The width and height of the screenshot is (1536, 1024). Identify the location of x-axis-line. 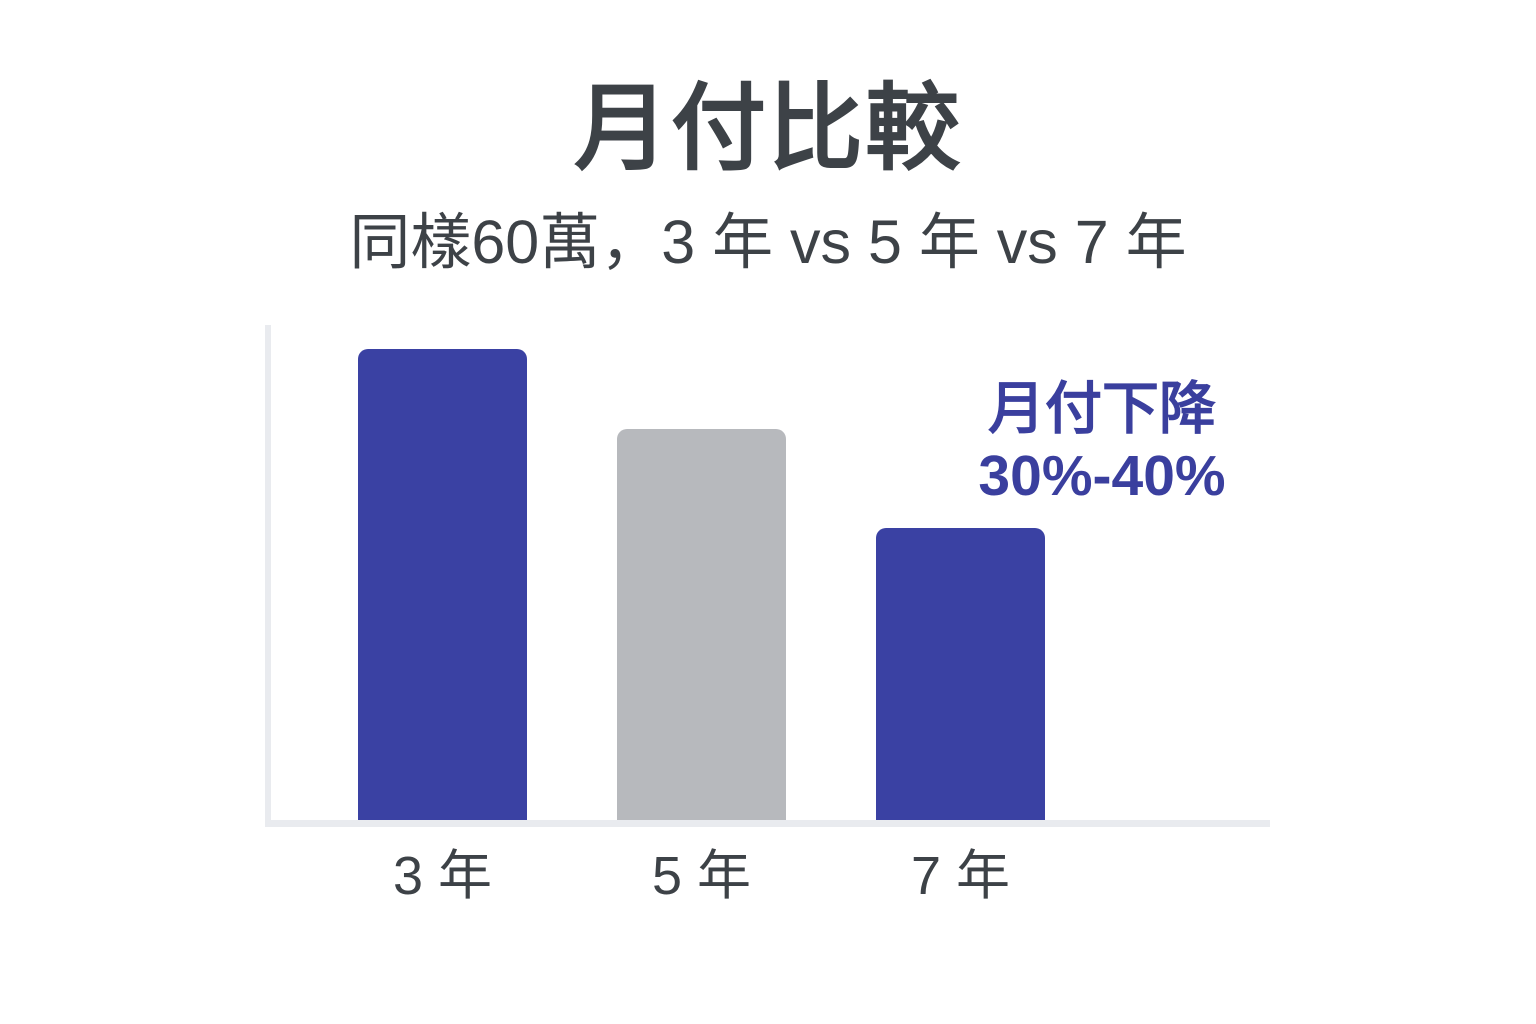
(767, 823).